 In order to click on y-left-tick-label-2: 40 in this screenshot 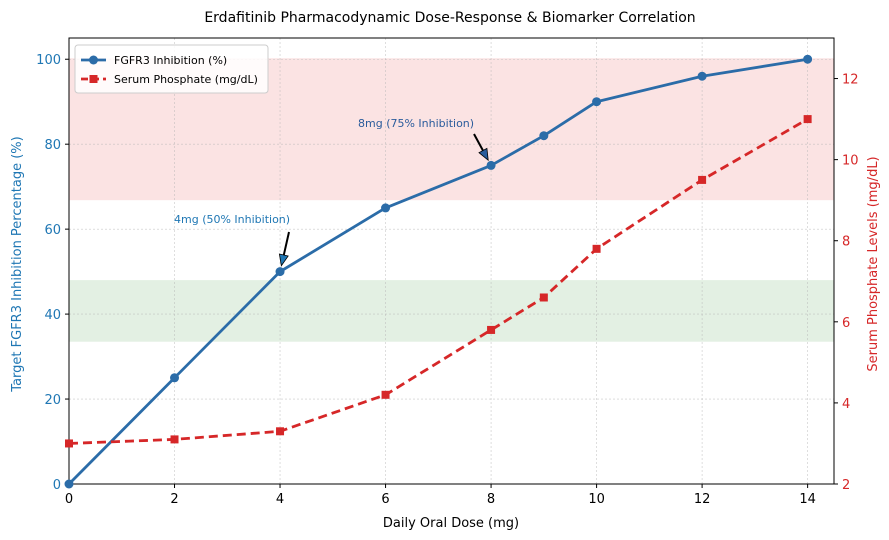, I will do `click(52, 315)`.